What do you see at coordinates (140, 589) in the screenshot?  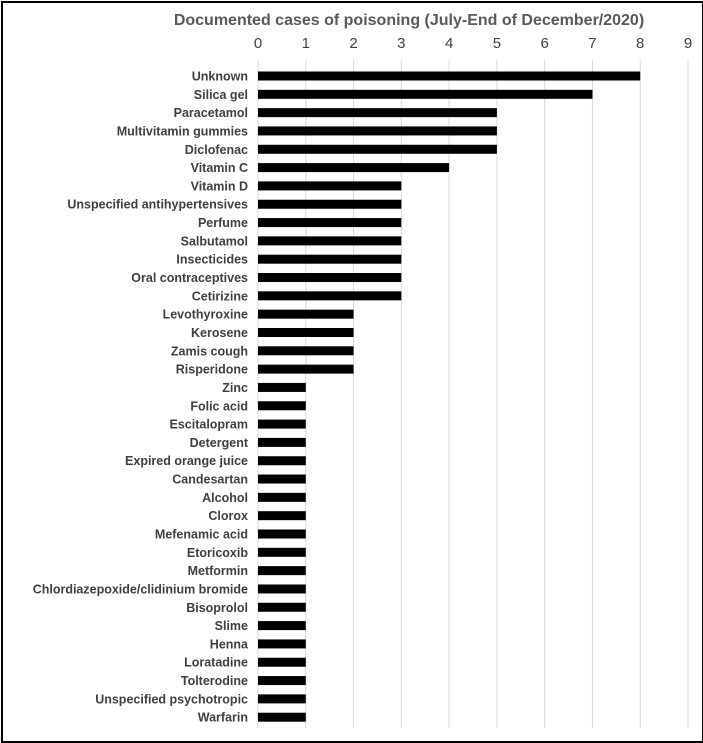 I see `category-label: Chlordiazepoxide/clidinium bromide` at bounding box center [140, 589].